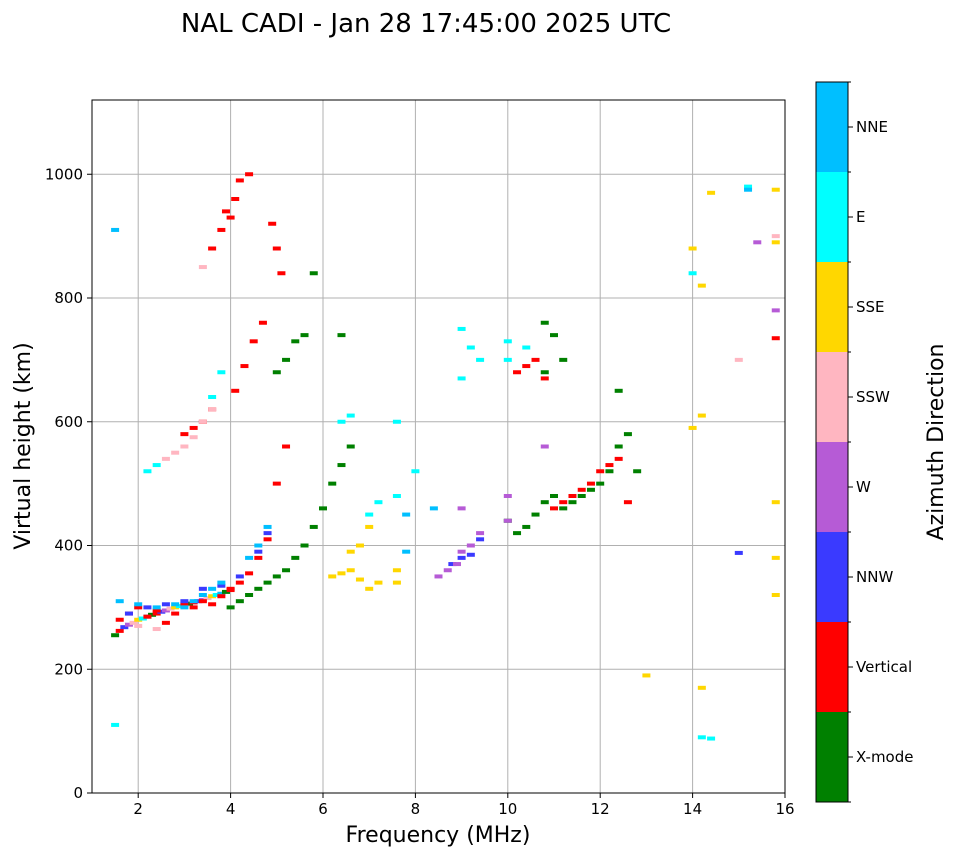 The width and height of the screenshot is (958, 857). What do you see at coordinates (600, 809) in the screenshot?
I see `x-tick-label: 12` at bounding box center [600, 809].